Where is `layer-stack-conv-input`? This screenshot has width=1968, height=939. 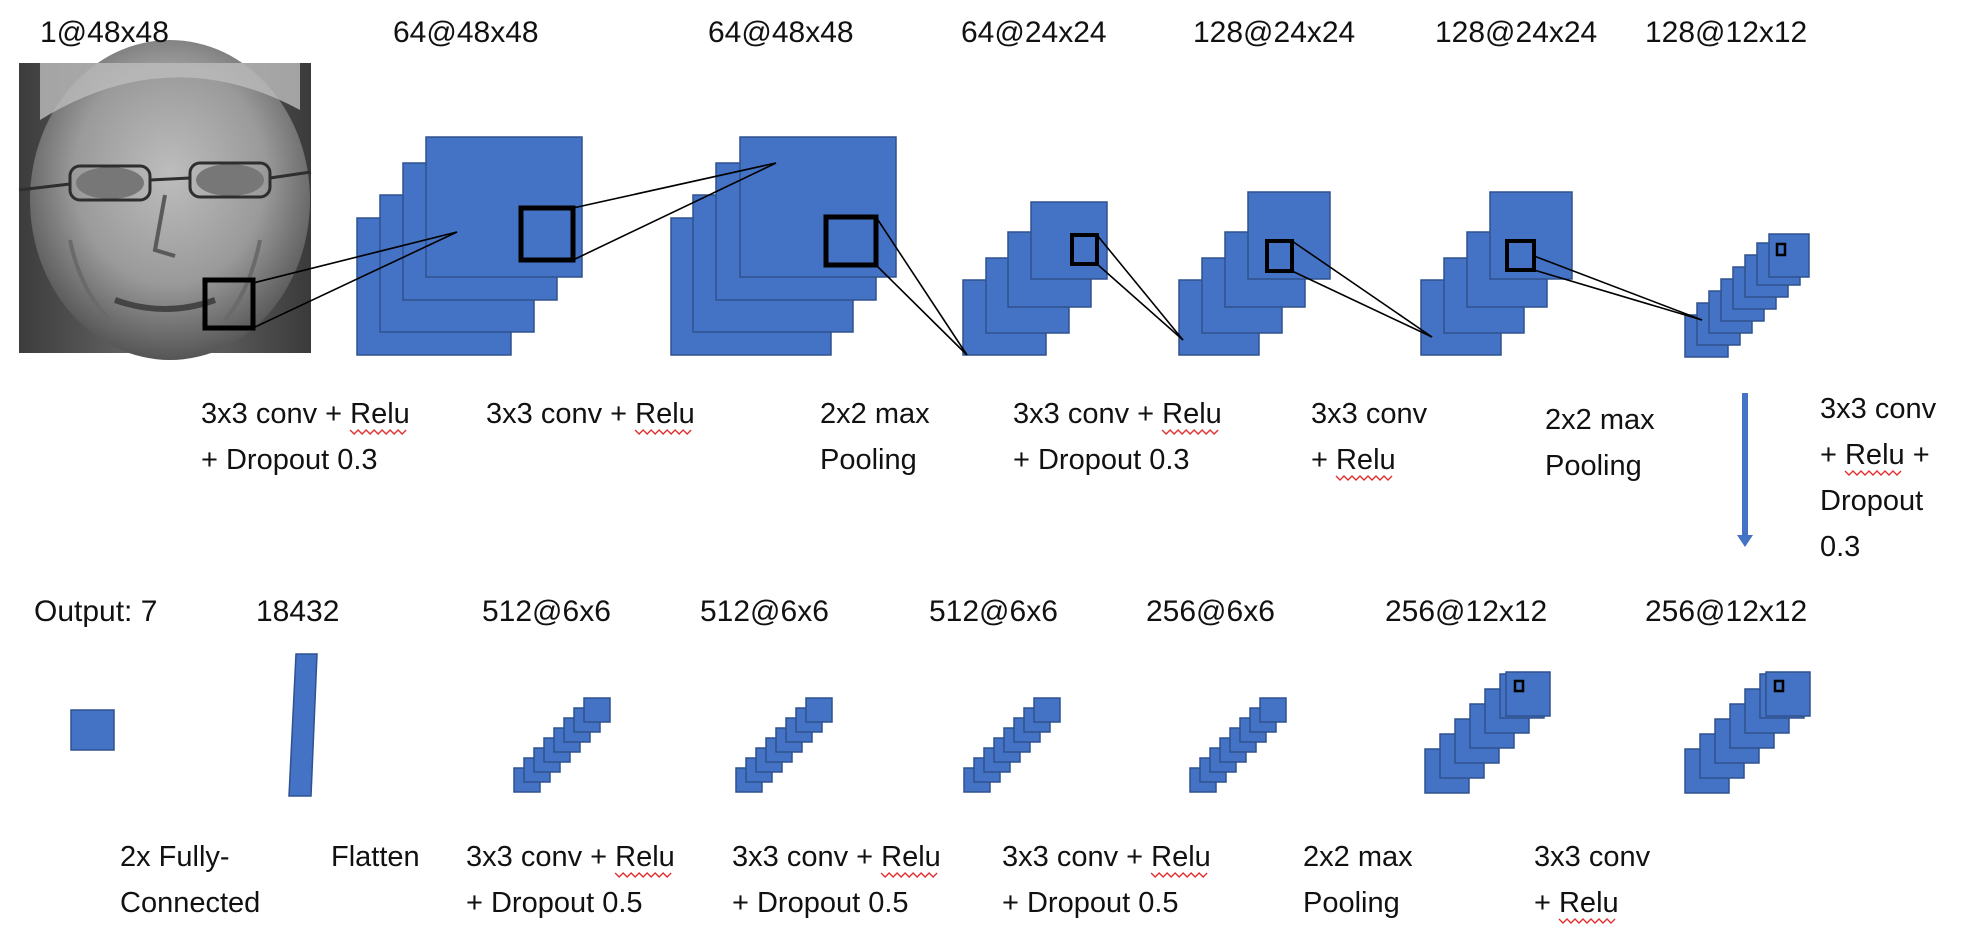 layer-stack-conv-input is located at coordinates (1747, 732).